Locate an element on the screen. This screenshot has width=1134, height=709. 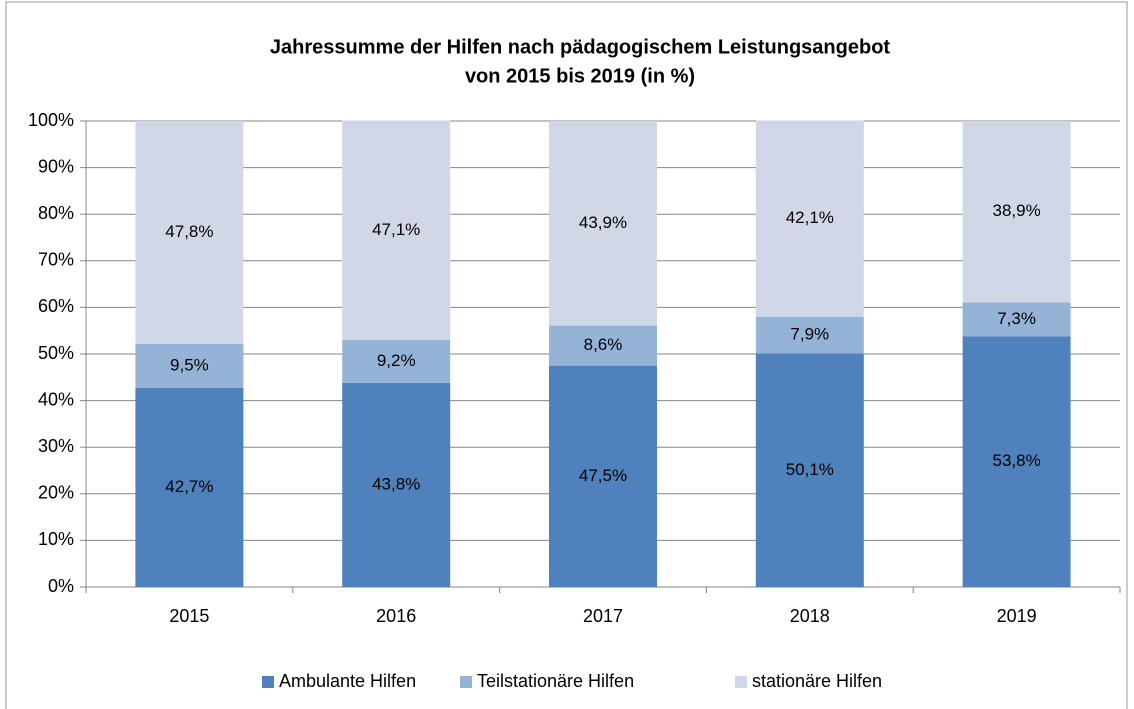
data-label: 7,9% is located at coordinates (809, 334).